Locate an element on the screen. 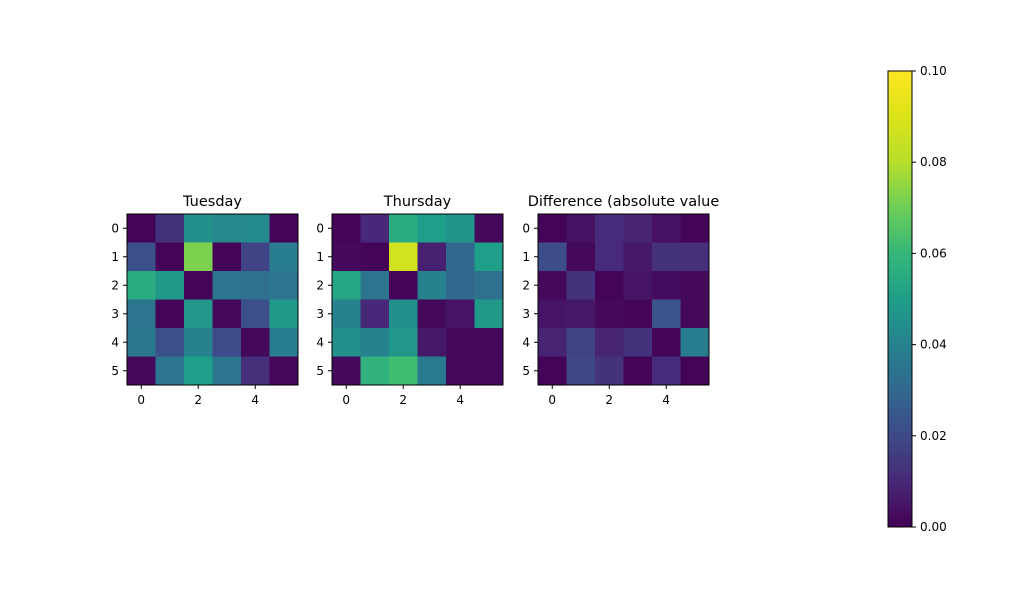  colorbar-gradient is located at coordinates (900, 299).